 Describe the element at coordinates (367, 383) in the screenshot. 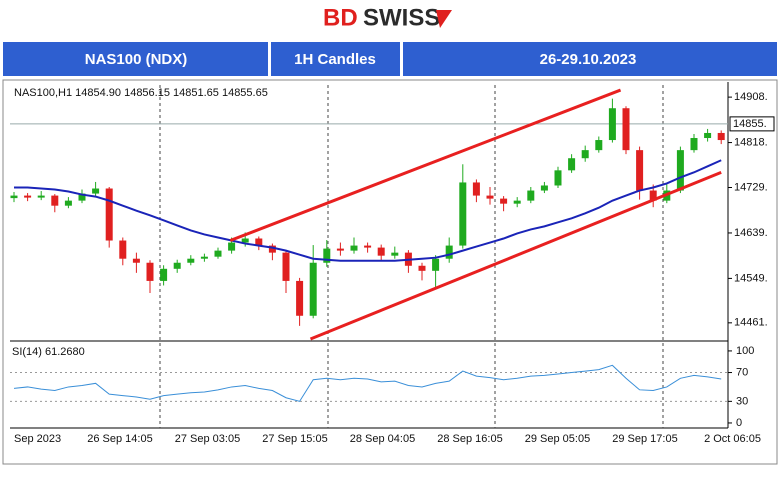

I see `rsi-line` at that location.